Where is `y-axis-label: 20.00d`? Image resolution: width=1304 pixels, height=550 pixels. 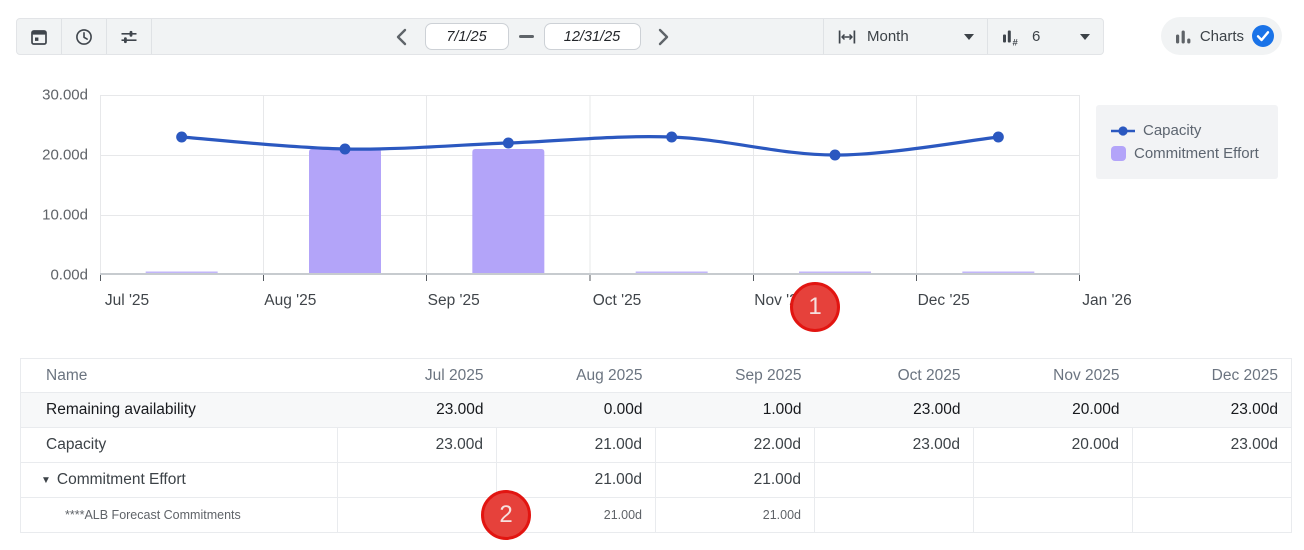
y-axis-label: 20.00d is located at coordinates (65, 155).